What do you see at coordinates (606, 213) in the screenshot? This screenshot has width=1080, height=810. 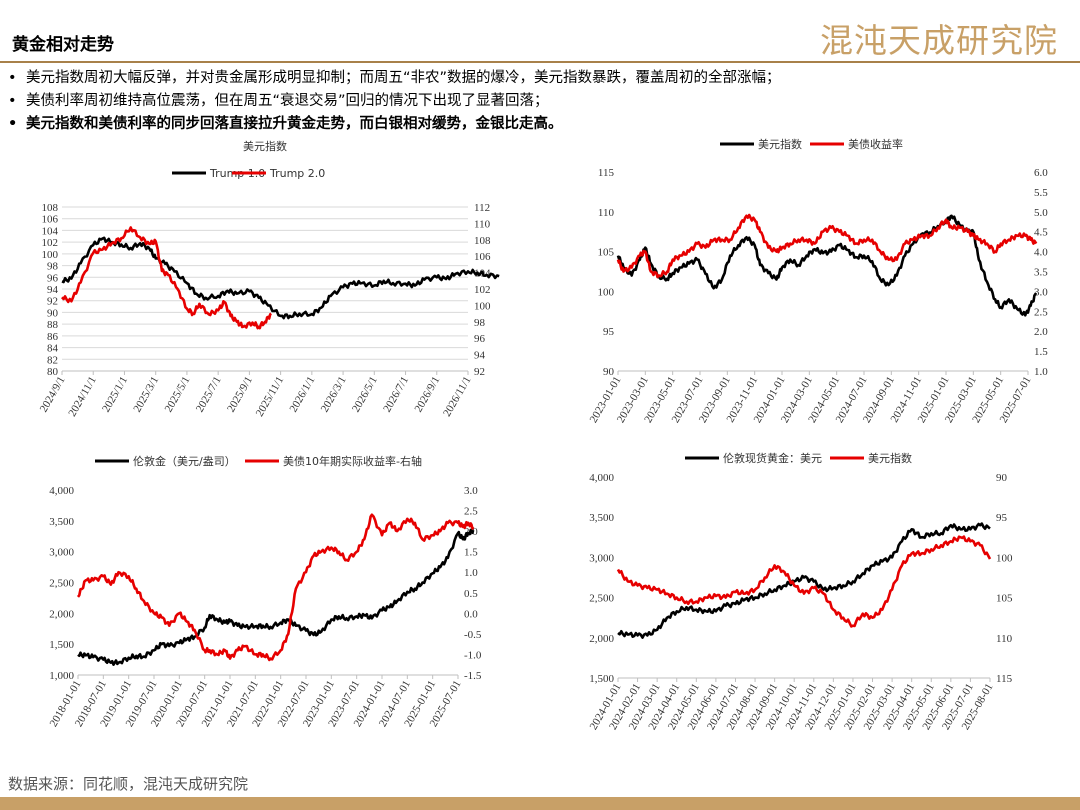 I see `y-tick-label: 110` at bounding box center [606, 213].